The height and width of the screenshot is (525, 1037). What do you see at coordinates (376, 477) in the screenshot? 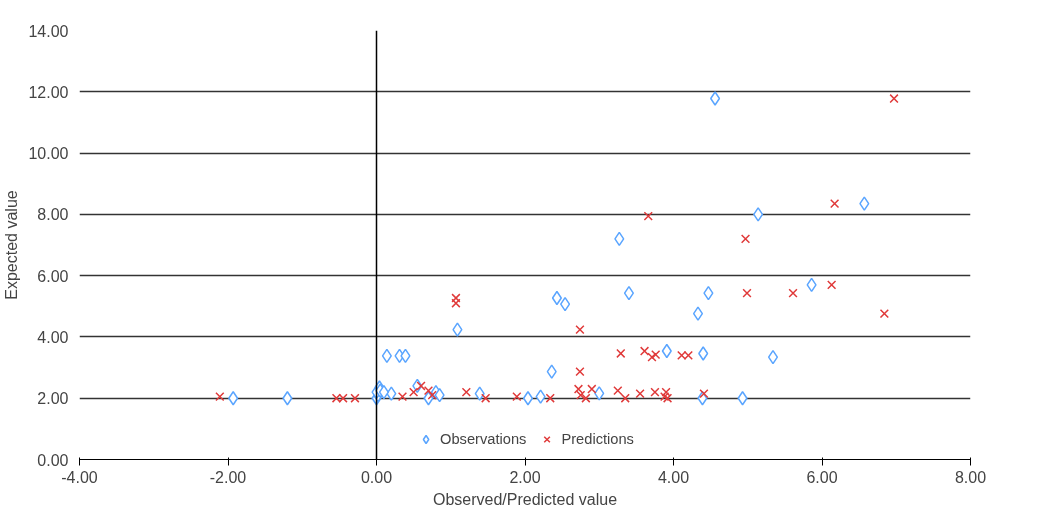
I see `x-tick-label: 0.00` at bounding box center [376, 477].